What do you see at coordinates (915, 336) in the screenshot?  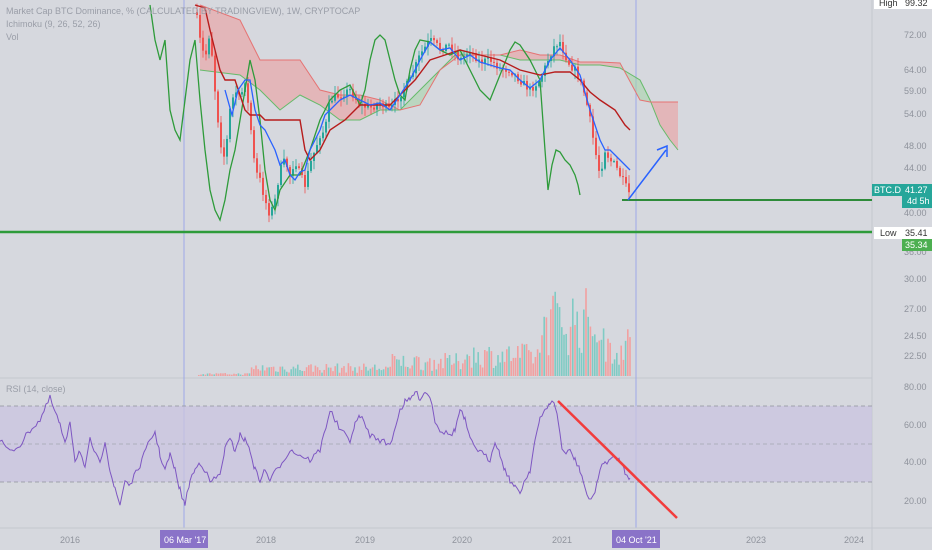 I see `volume-tick-label: 24.50` at bounding box center [915, 336].